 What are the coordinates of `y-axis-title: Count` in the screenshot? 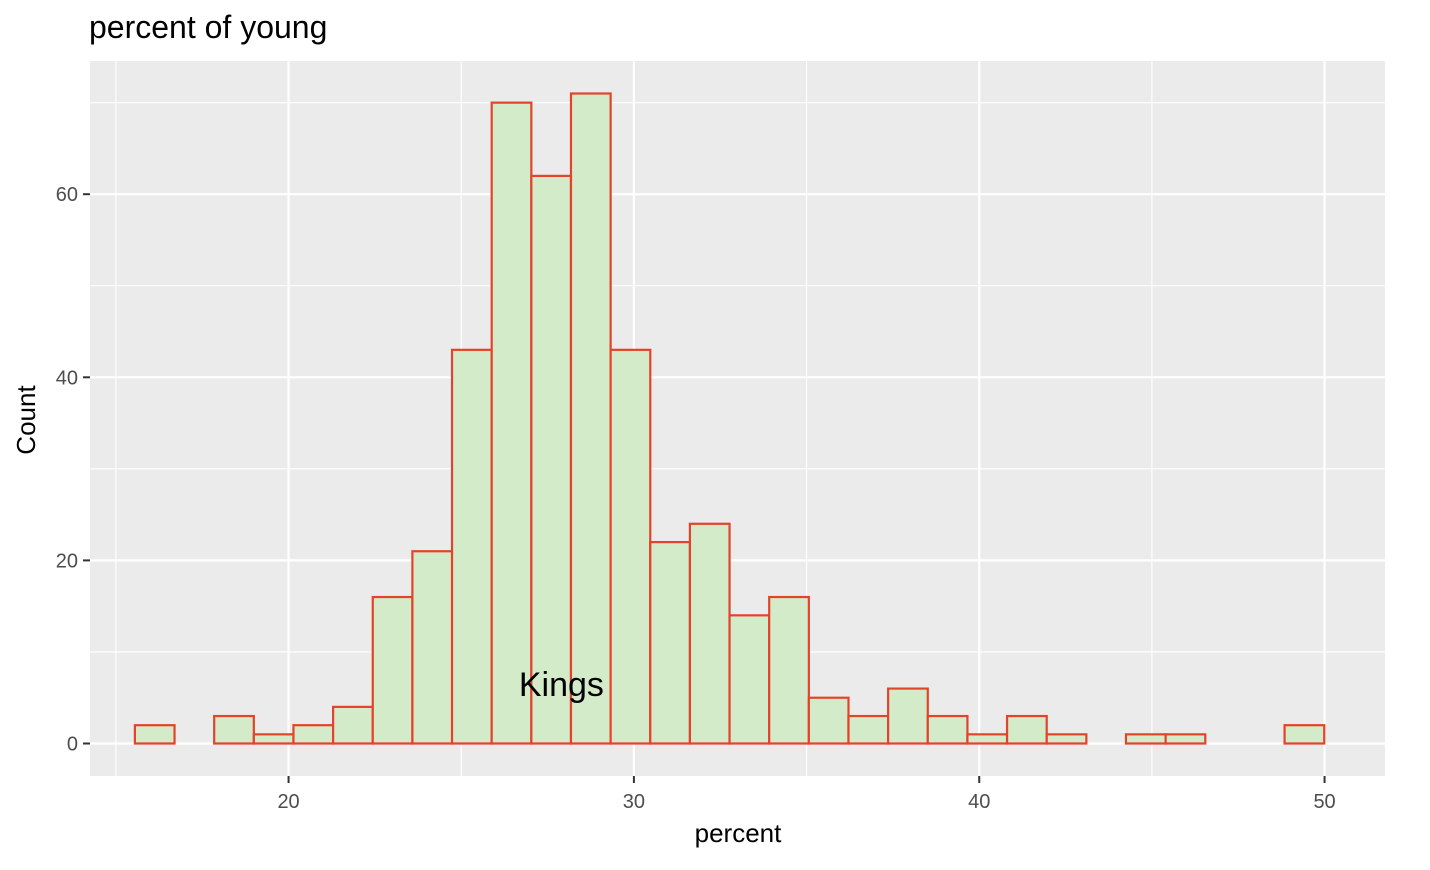 It's located at (26, 420).